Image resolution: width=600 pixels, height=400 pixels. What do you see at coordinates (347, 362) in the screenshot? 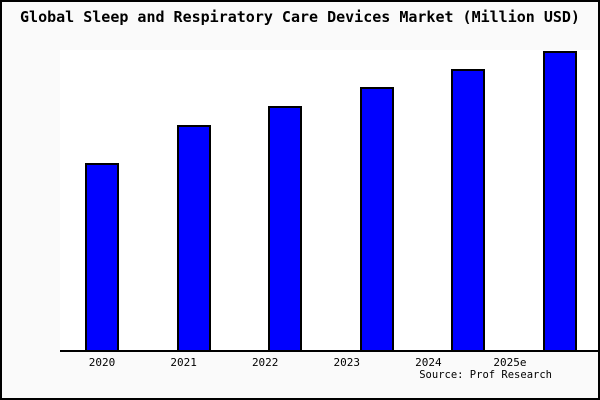
I see `x-tick-label-2023: 2023` at bounding box center [347, 362].